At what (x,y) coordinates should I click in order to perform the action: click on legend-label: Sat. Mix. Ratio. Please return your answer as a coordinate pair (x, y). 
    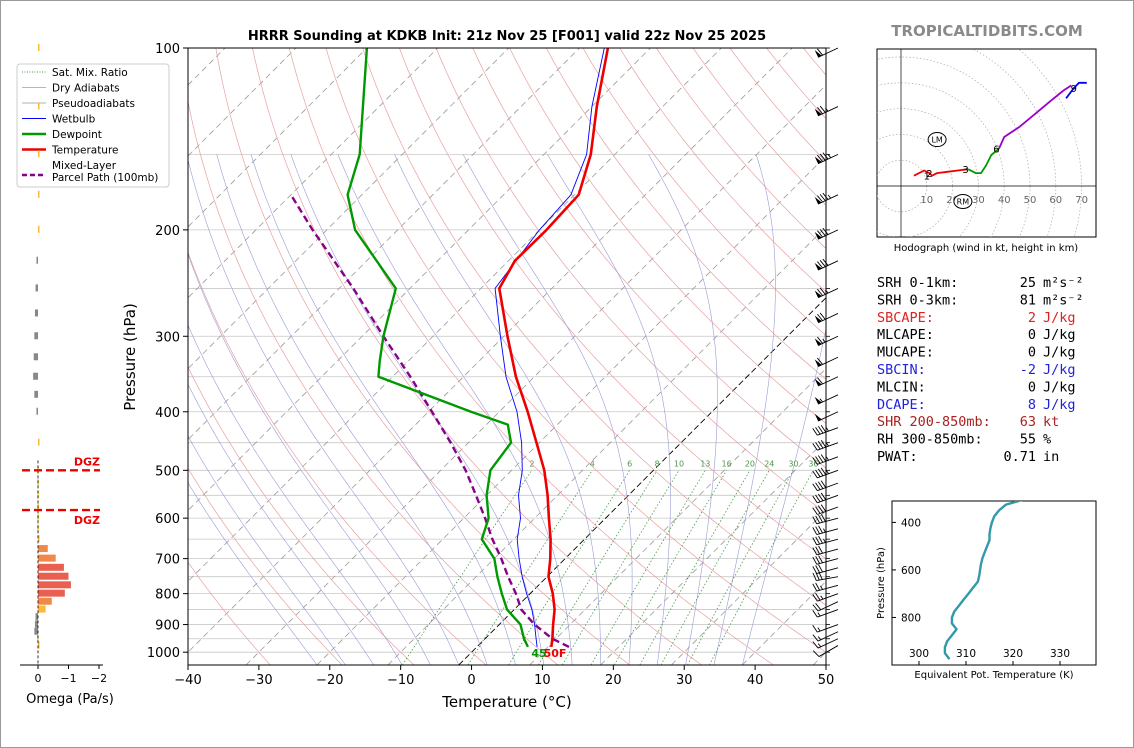
    Looking at the image, I should click on (90, 73).